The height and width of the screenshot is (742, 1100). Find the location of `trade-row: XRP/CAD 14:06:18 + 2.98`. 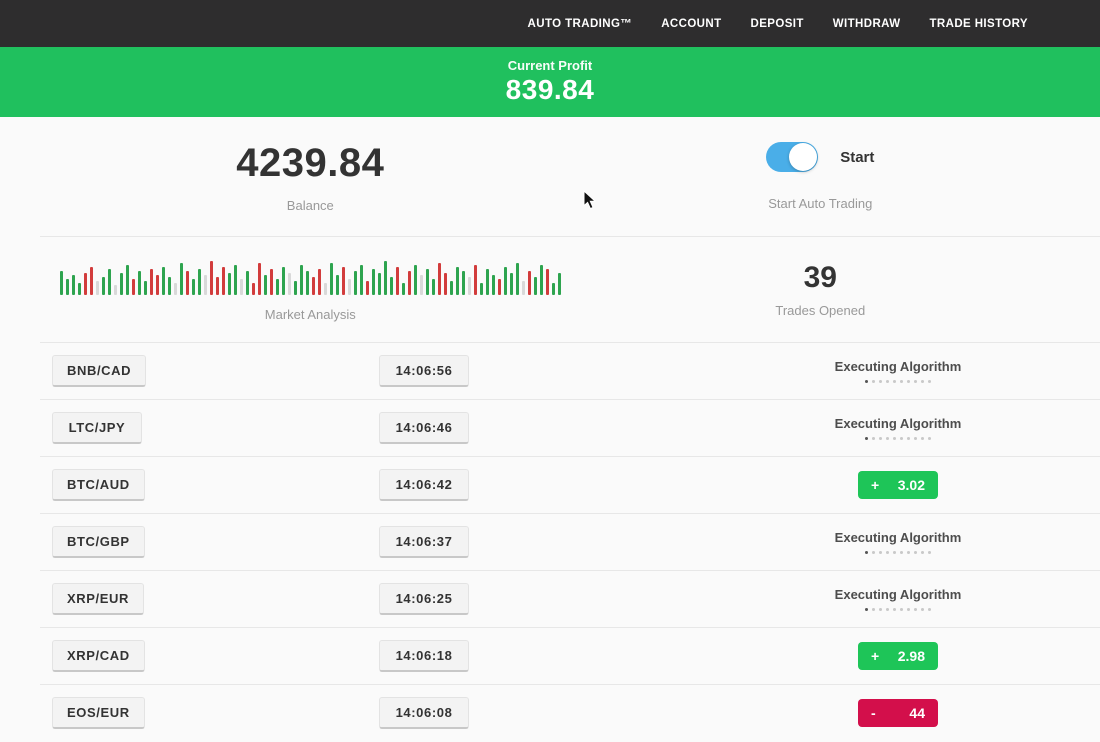

trade-row: XRP/CAD 14:06:18 + 2.98 is located at coordinates (550, 655).